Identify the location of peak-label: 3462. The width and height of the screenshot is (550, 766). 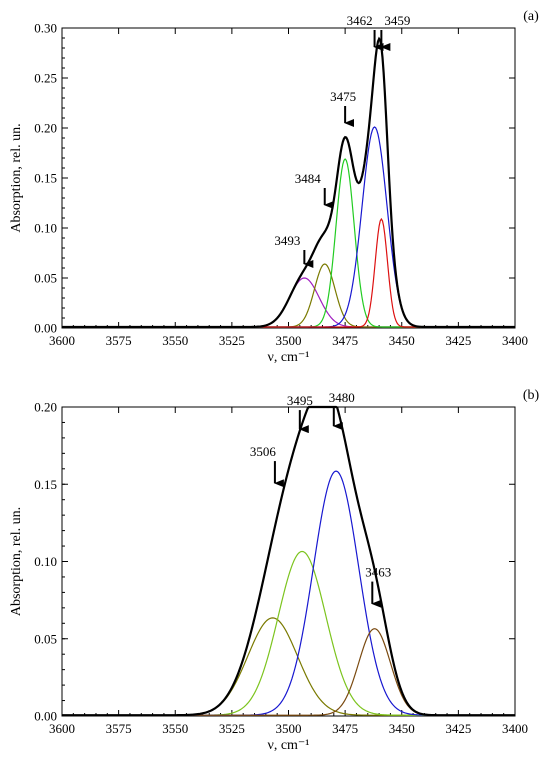
(360, 20).